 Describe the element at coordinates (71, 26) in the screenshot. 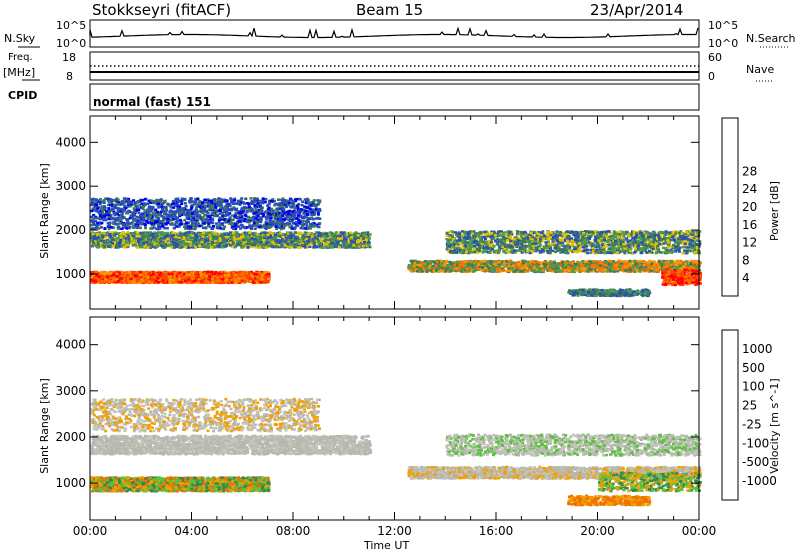

I see `nsky-top-tick: 10^5` at that location.